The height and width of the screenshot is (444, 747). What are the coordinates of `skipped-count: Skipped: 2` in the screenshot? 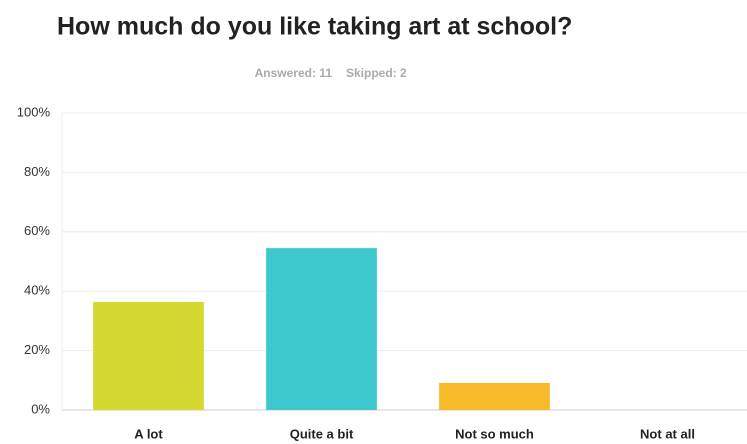 It's located at (376, 73).